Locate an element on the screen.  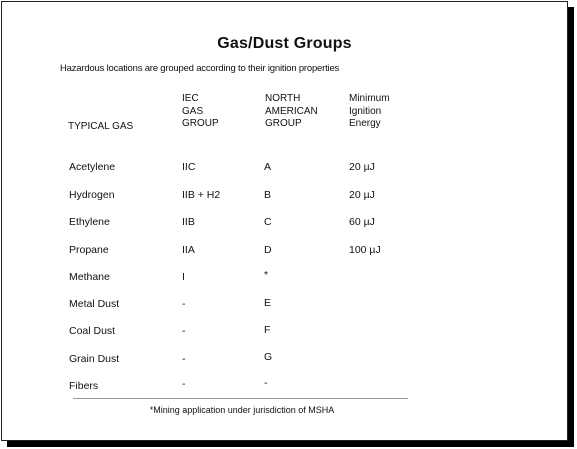
table-cell-gas: Coal Dust is located at coordinates (92, 331).